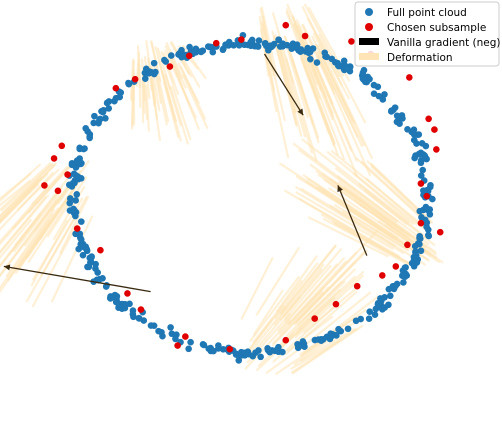 This screenshot has height=432, width=502. I want to click on legend-label-chosen: Chosen subsample, so click(436, 28).